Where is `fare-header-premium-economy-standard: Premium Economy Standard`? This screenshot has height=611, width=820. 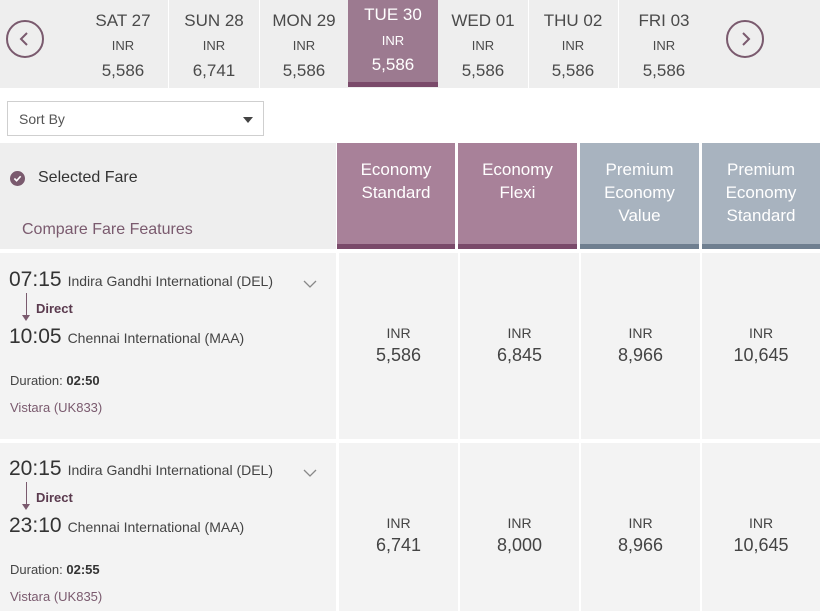 fare-header-premium-economy-standard: Premium Economy Standard is located at coordinates (761, 196).